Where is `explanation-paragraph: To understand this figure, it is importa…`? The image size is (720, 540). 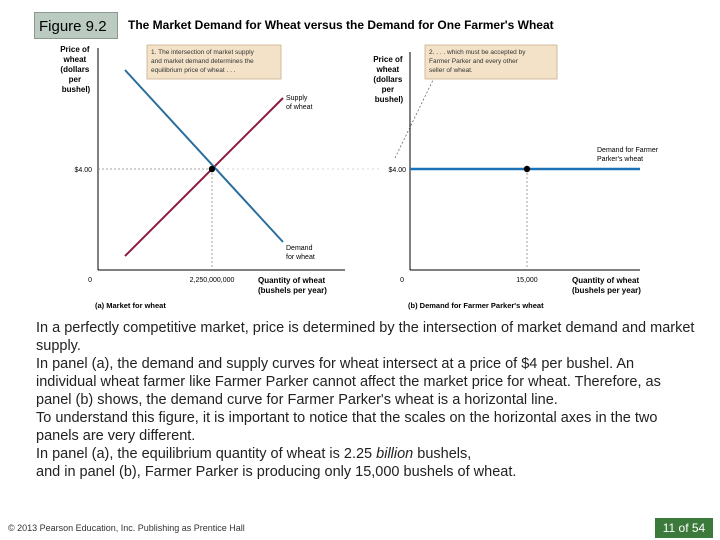
explanation-paragraph: To understand this figure, it is importa… is located at coordinates (347, 427).